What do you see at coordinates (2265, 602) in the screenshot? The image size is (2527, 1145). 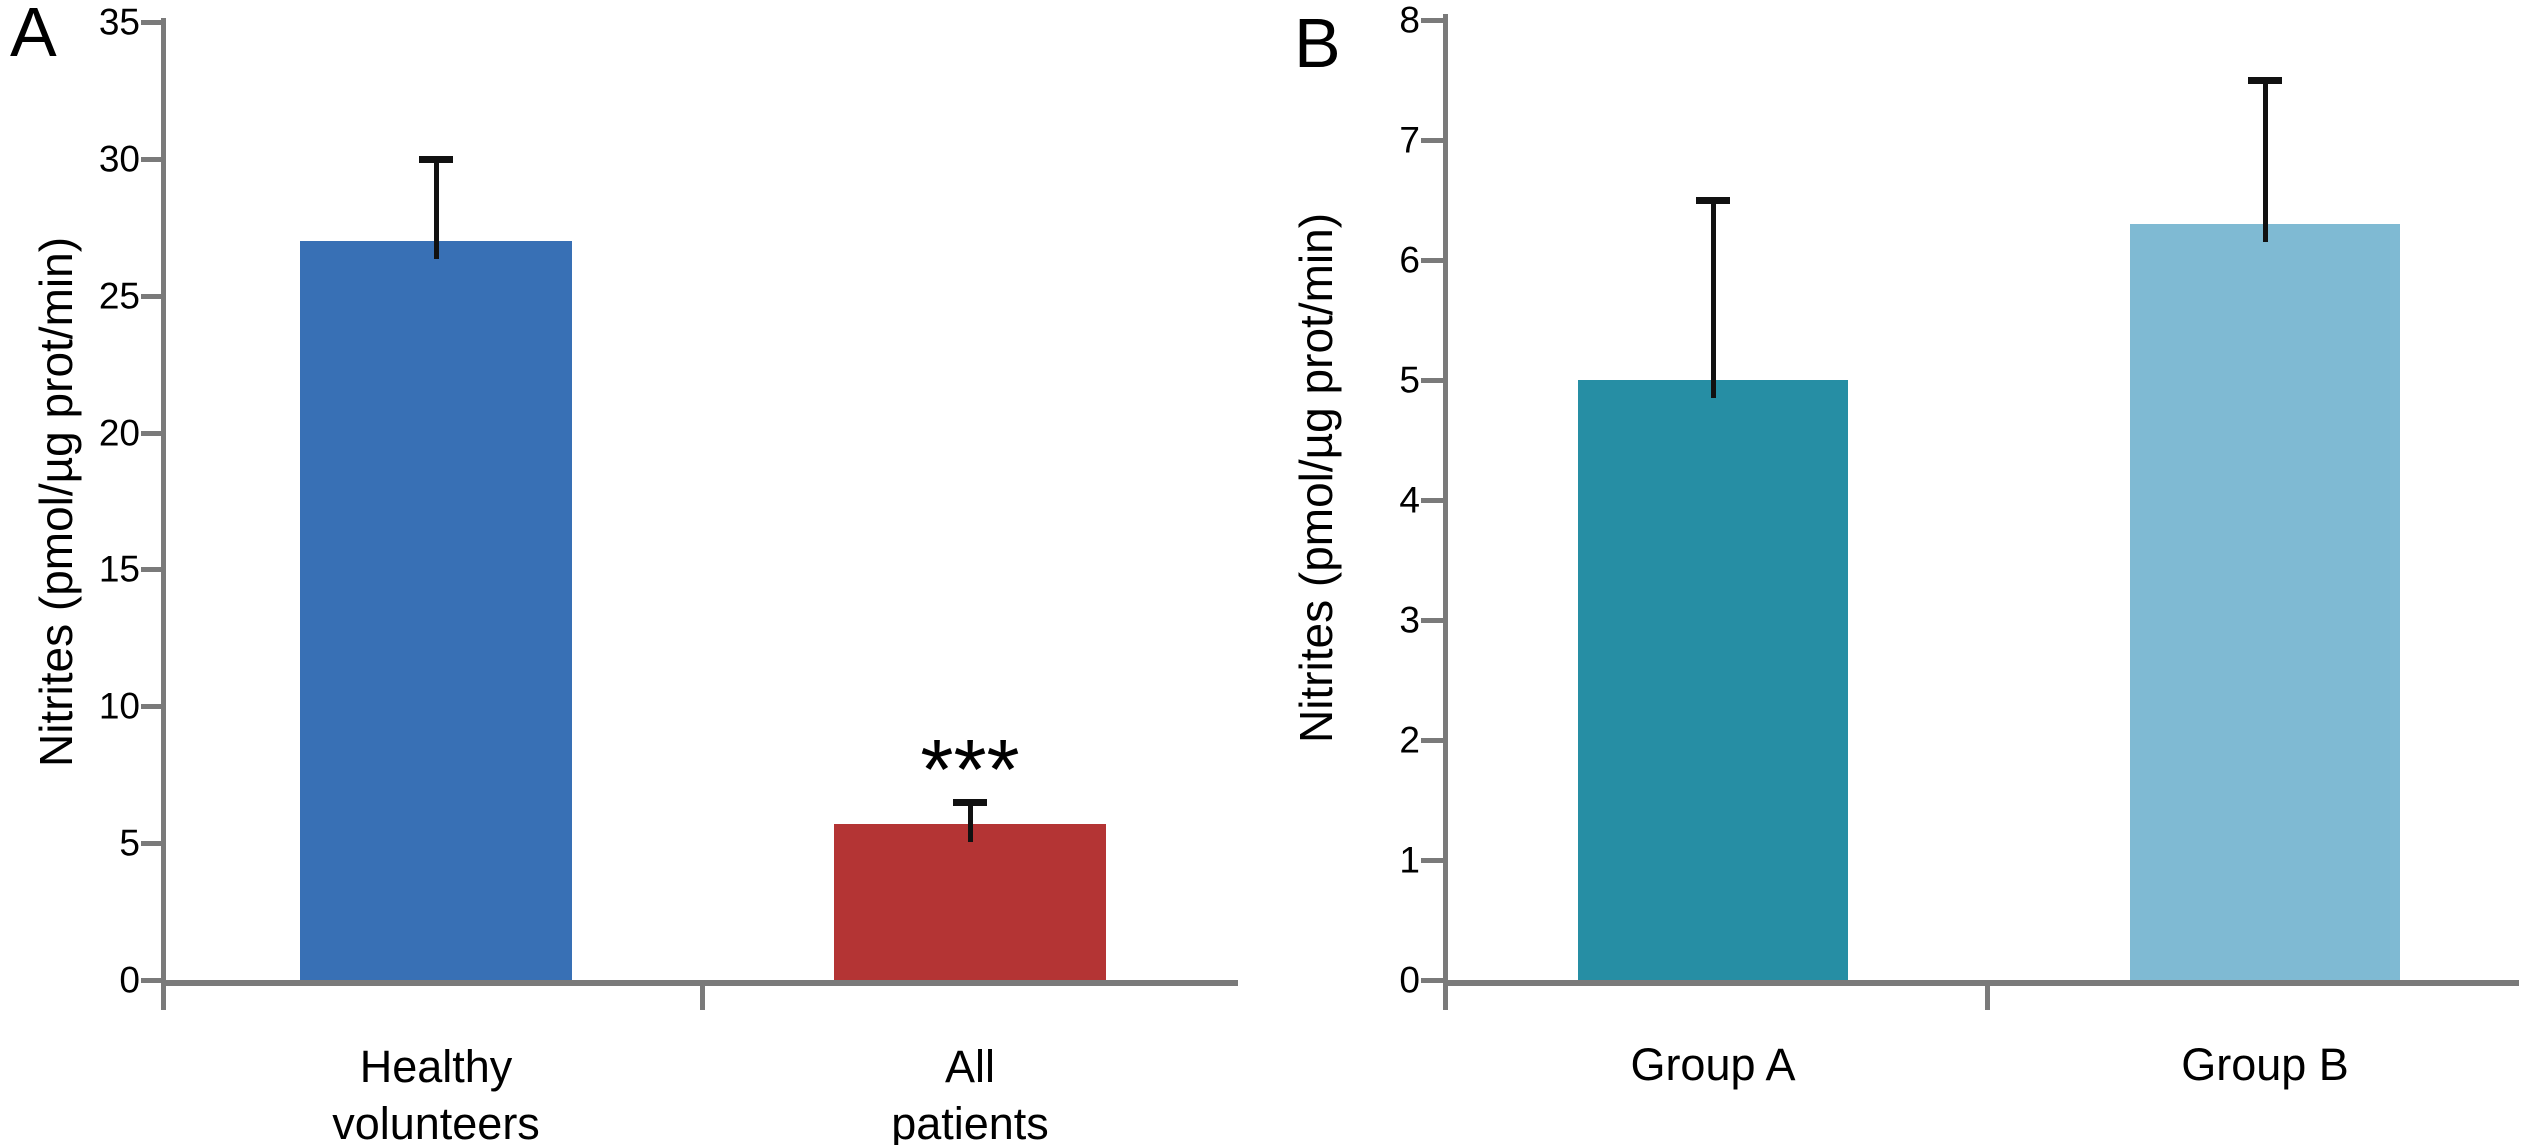 I see `bar-group-b` at bounding box center [2265, 602].